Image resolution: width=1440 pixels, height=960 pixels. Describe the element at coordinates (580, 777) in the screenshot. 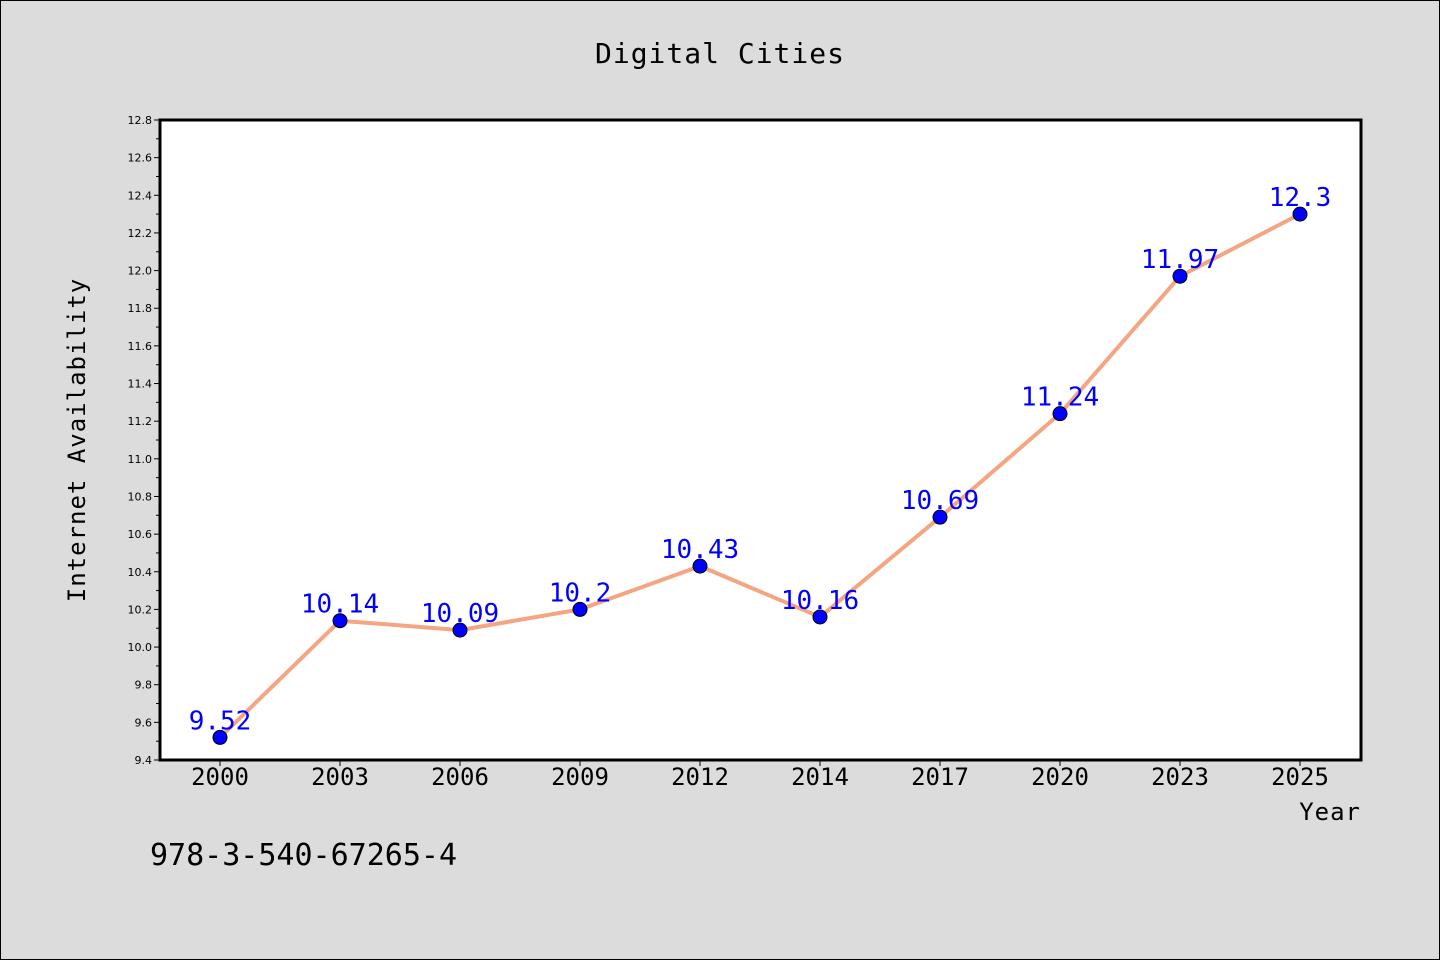

I see `x-tick-label: 2009` at that location.